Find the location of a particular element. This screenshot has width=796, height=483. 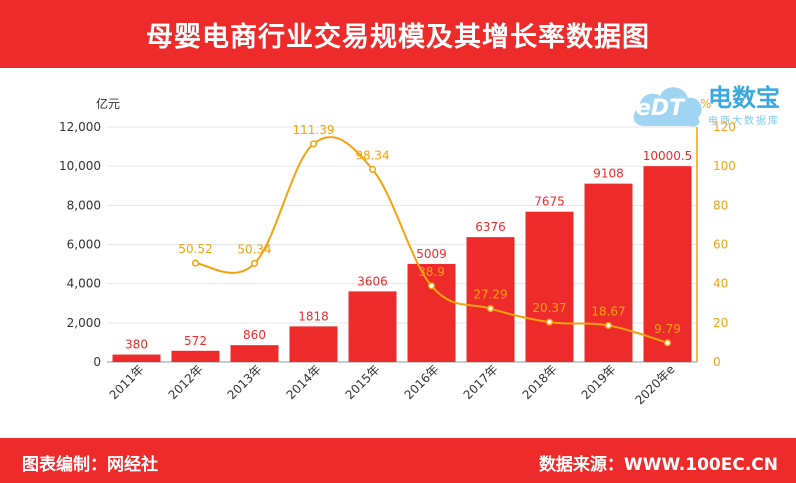

y2-tick-label: 20 is located at coordinates (720, 323).